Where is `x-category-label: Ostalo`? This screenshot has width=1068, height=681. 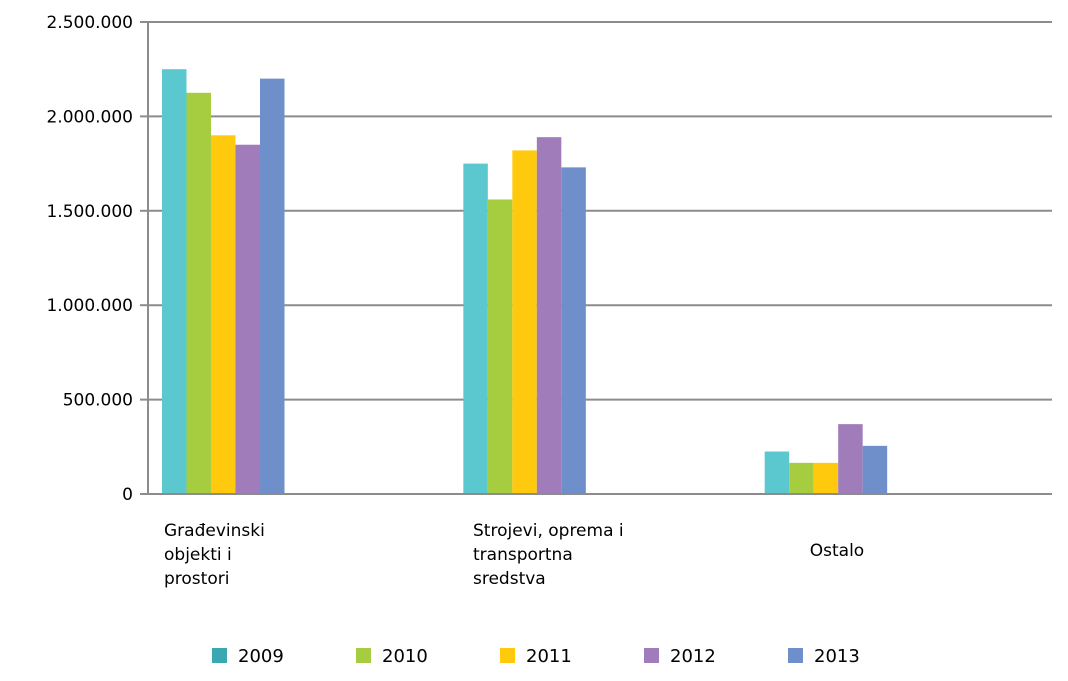 x-category-label: Ostalo is located at coordinates (837, 551).